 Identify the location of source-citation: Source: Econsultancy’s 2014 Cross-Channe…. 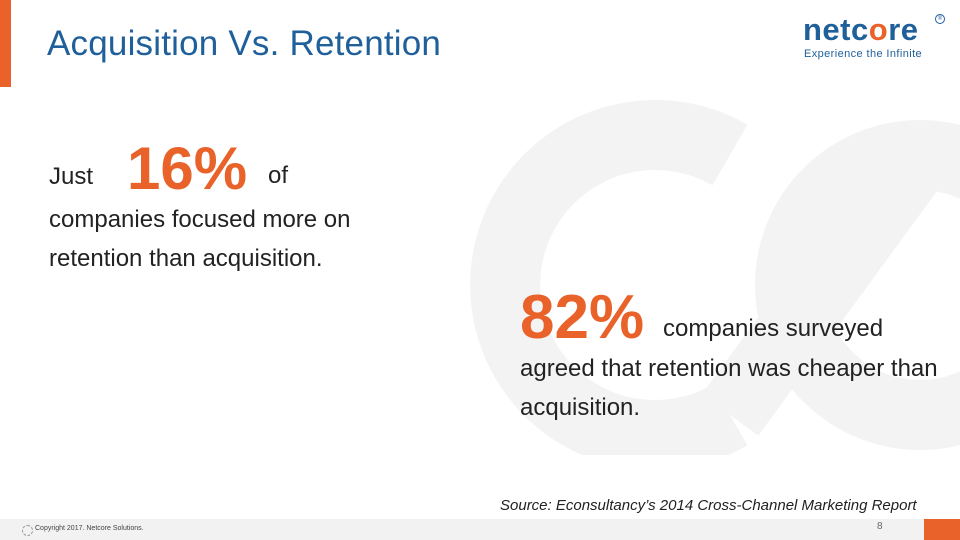
(708, 505).